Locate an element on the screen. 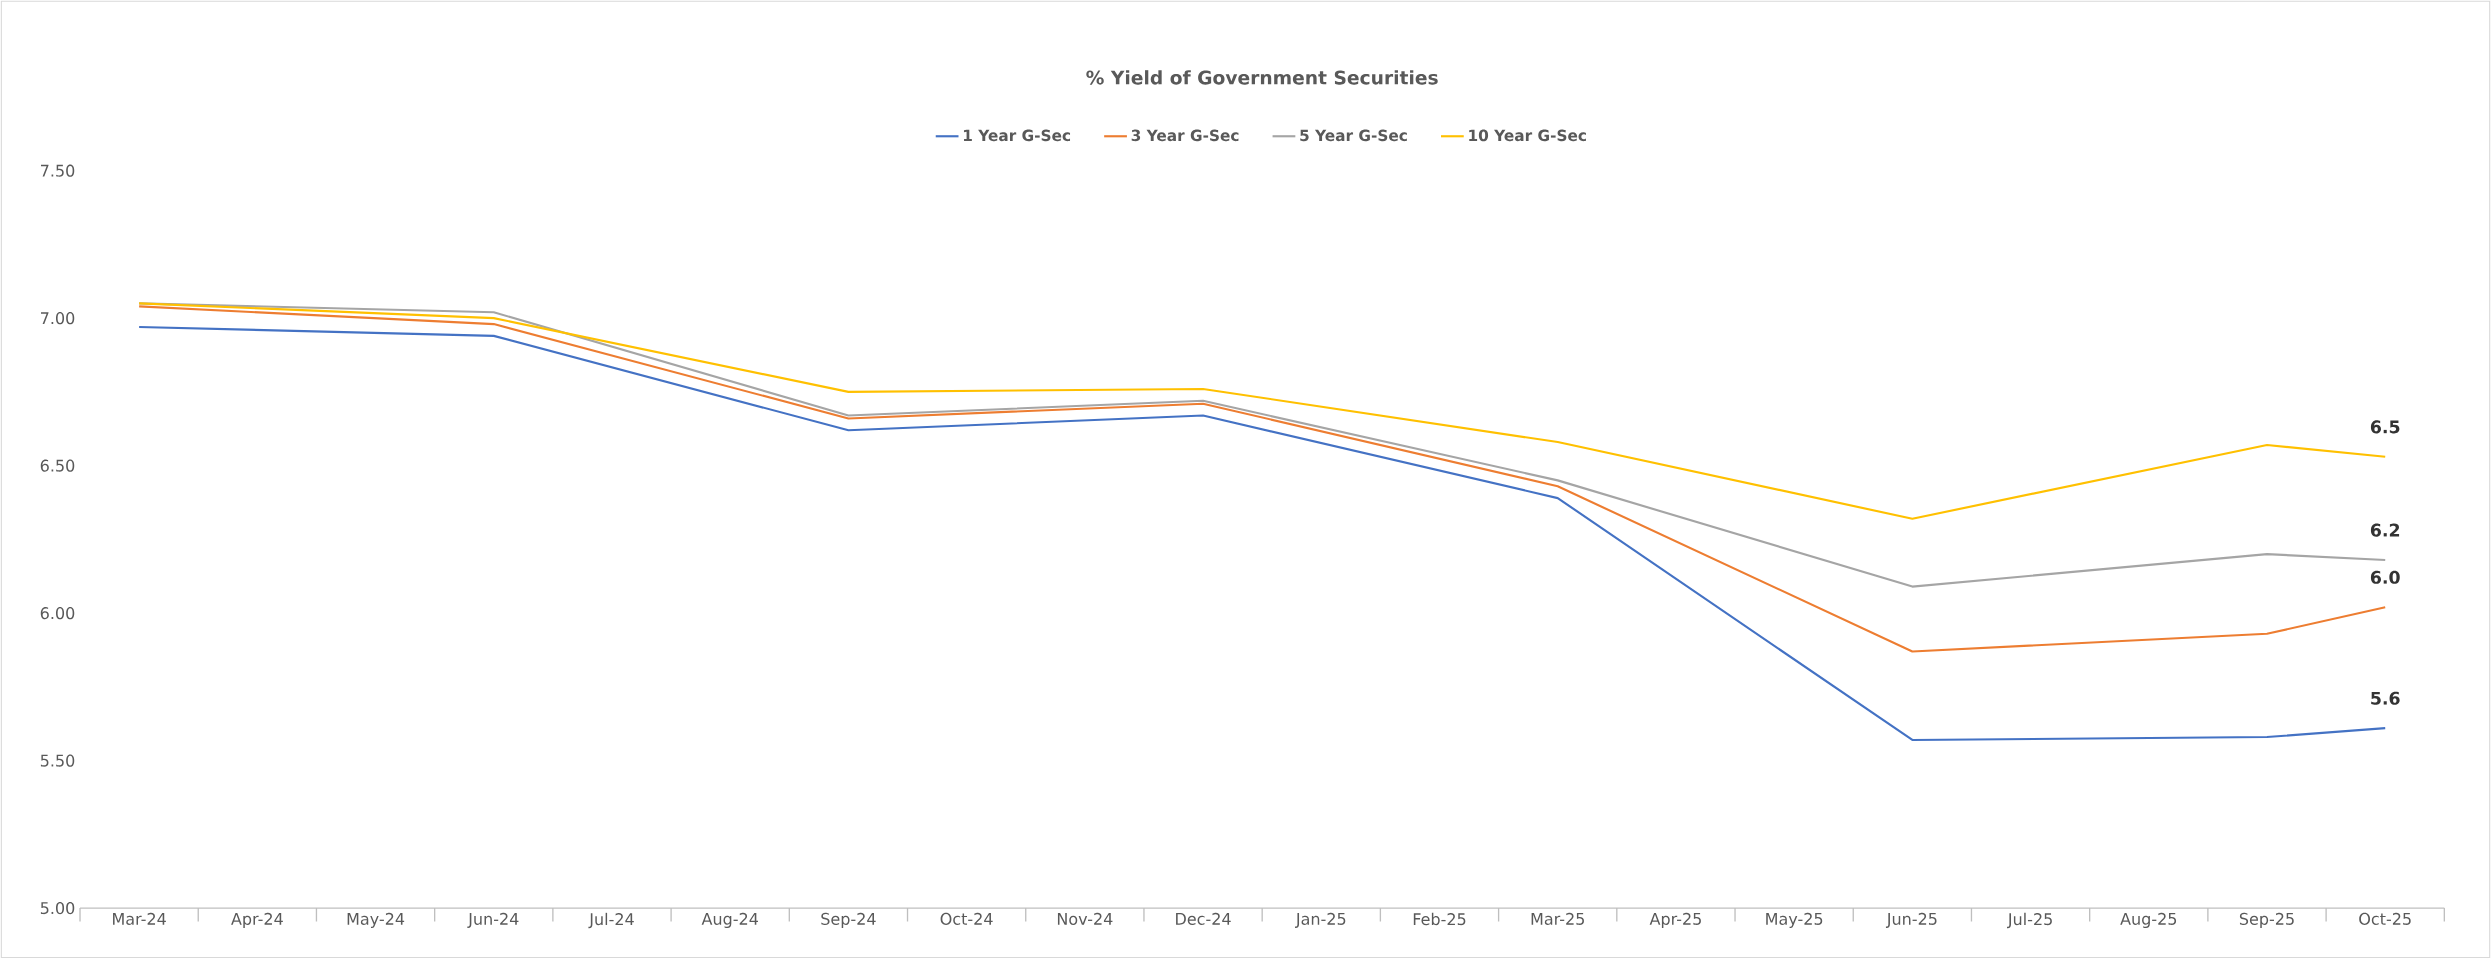 The width and height of the screenshot is (2491, 959). x-tick-label: Mar-24 is located at coordinates (139, 919).